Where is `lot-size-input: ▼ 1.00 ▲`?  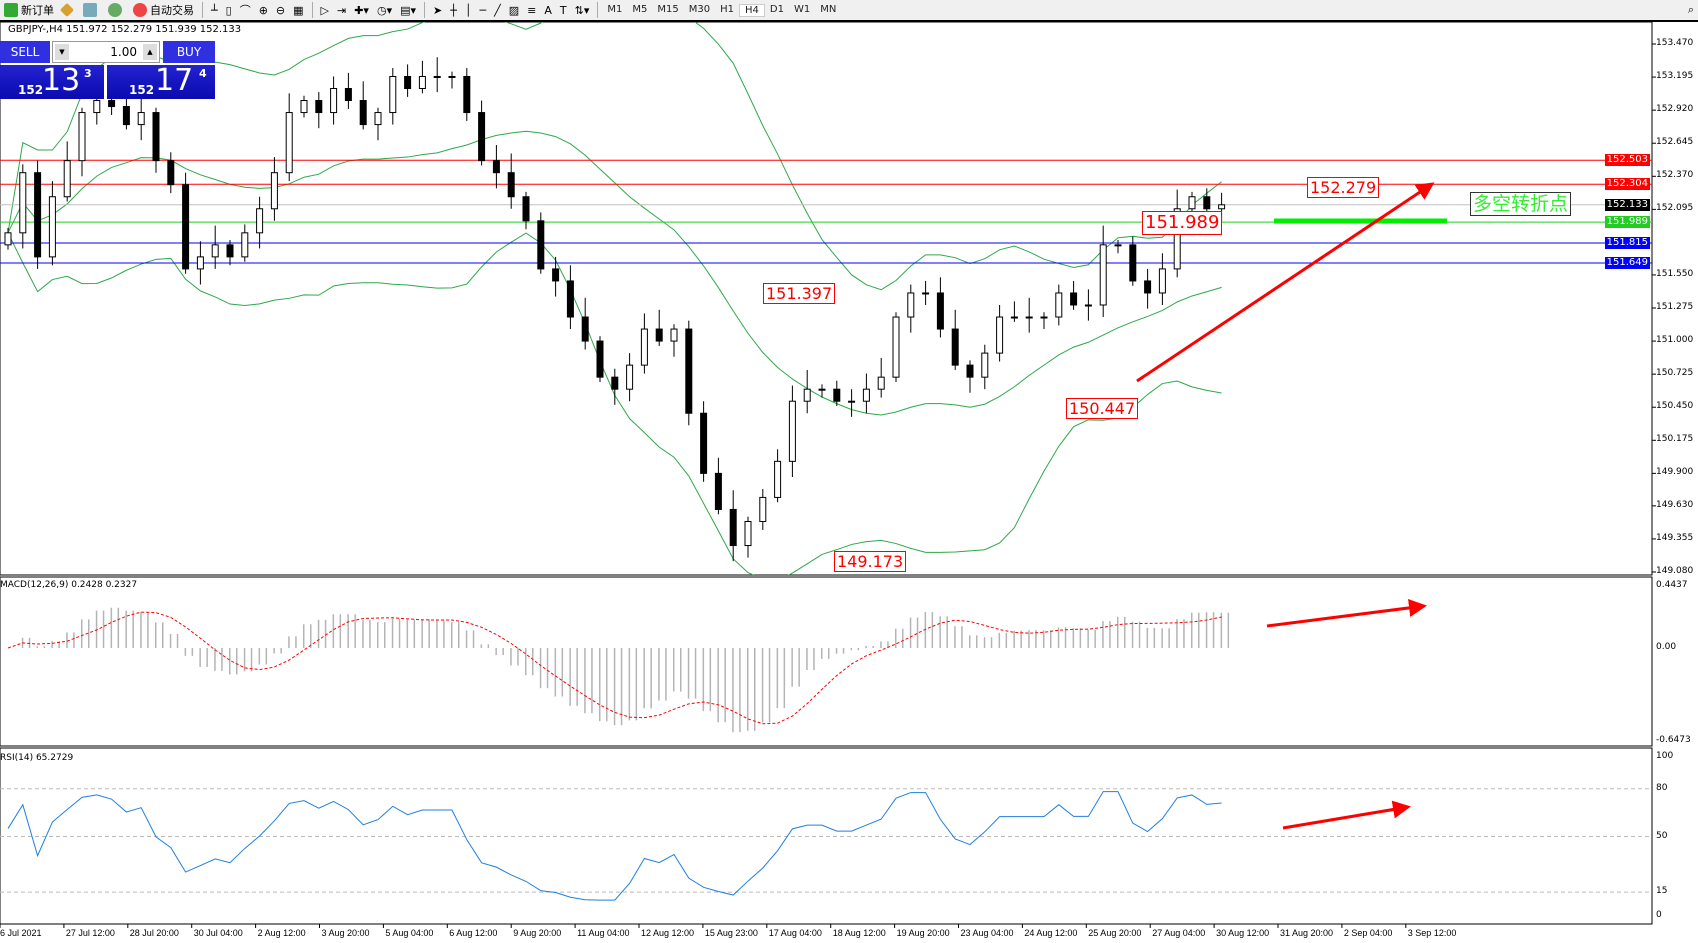 lot-size-input: ▼ 1.00 ▲ is located at coordinates (106, 52).